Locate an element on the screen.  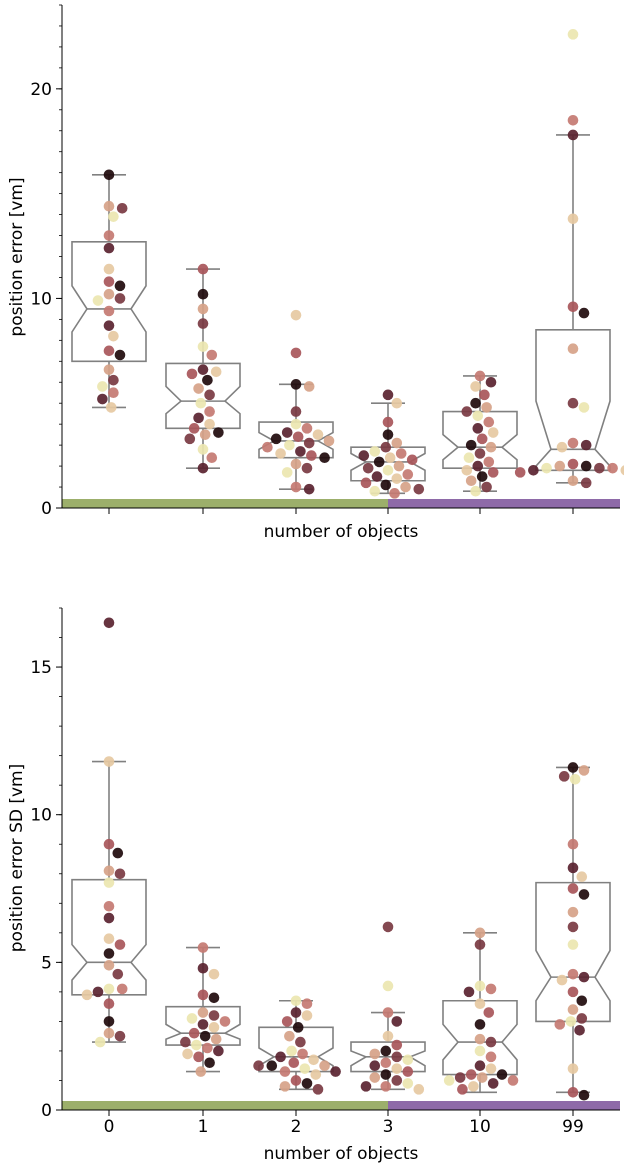
y-axis-label: position error [vm] is located at coordinates (17, 256).